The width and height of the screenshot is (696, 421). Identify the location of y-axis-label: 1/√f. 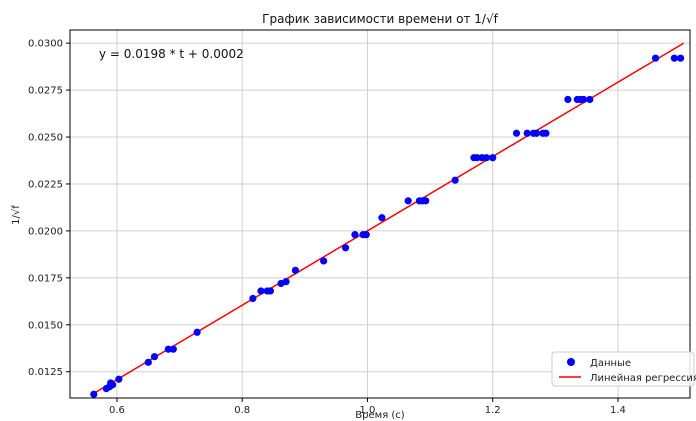
(16, 215).